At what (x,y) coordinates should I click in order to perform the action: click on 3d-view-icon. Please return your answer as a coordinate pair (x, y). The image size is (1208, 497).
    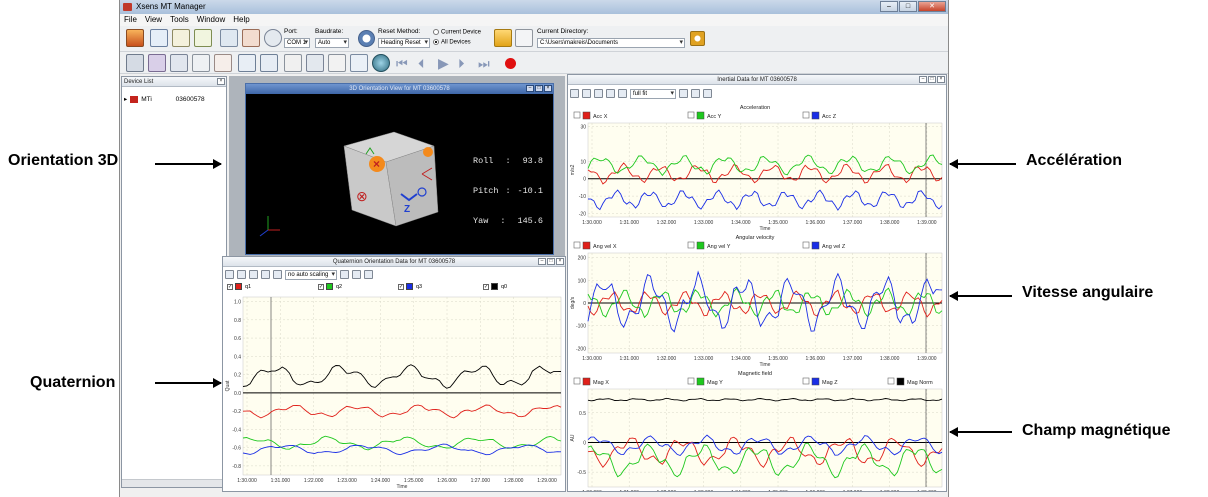
    Looking at the image, I should click on (135, 63).